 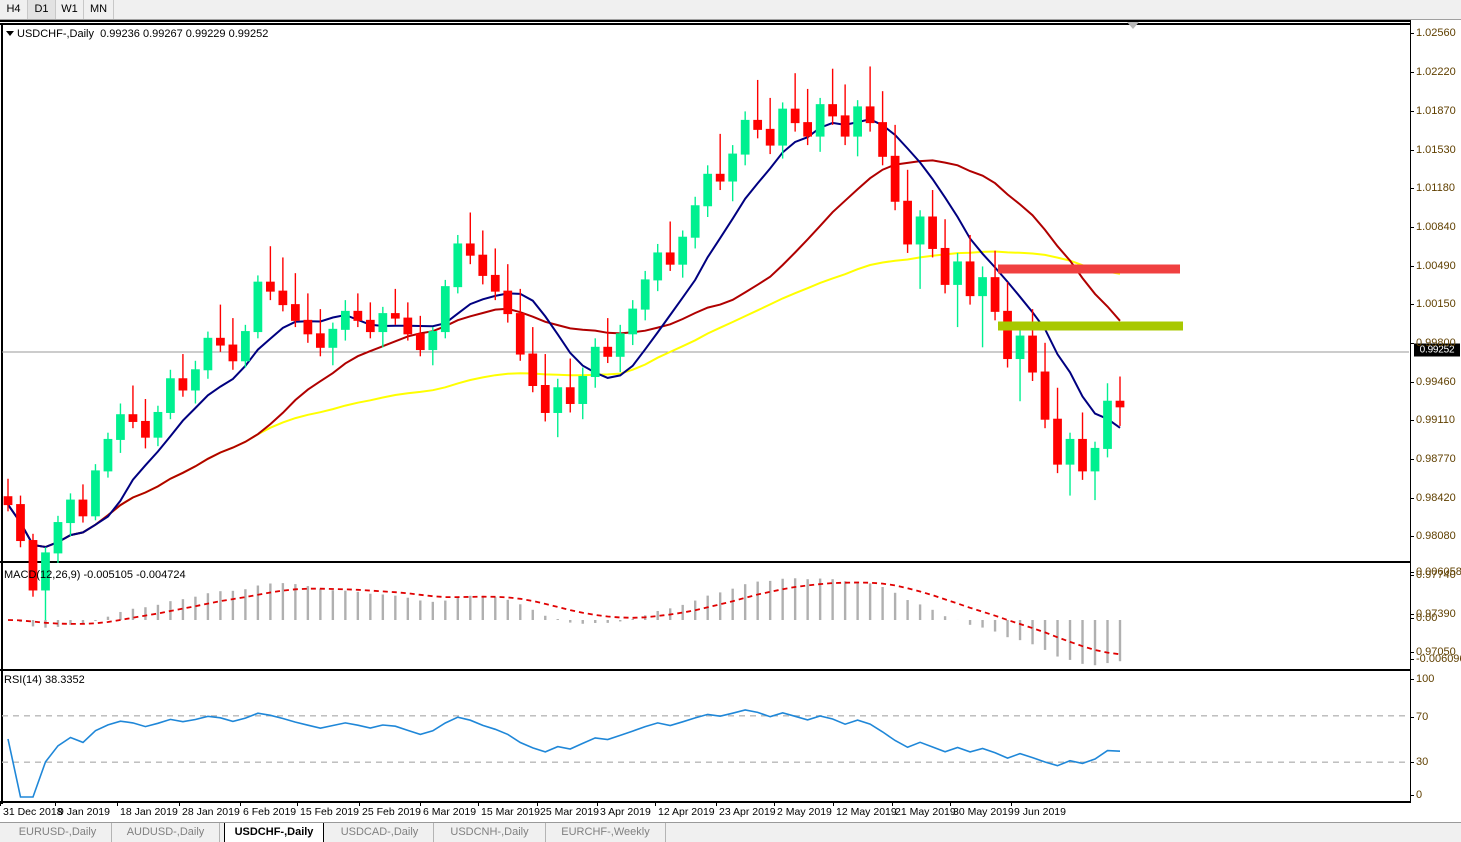 What do you see at coordinates (1436, 33) in the screenshot?
I see `price-axis-label: 1.02560` at bounding box center [1436, 33].